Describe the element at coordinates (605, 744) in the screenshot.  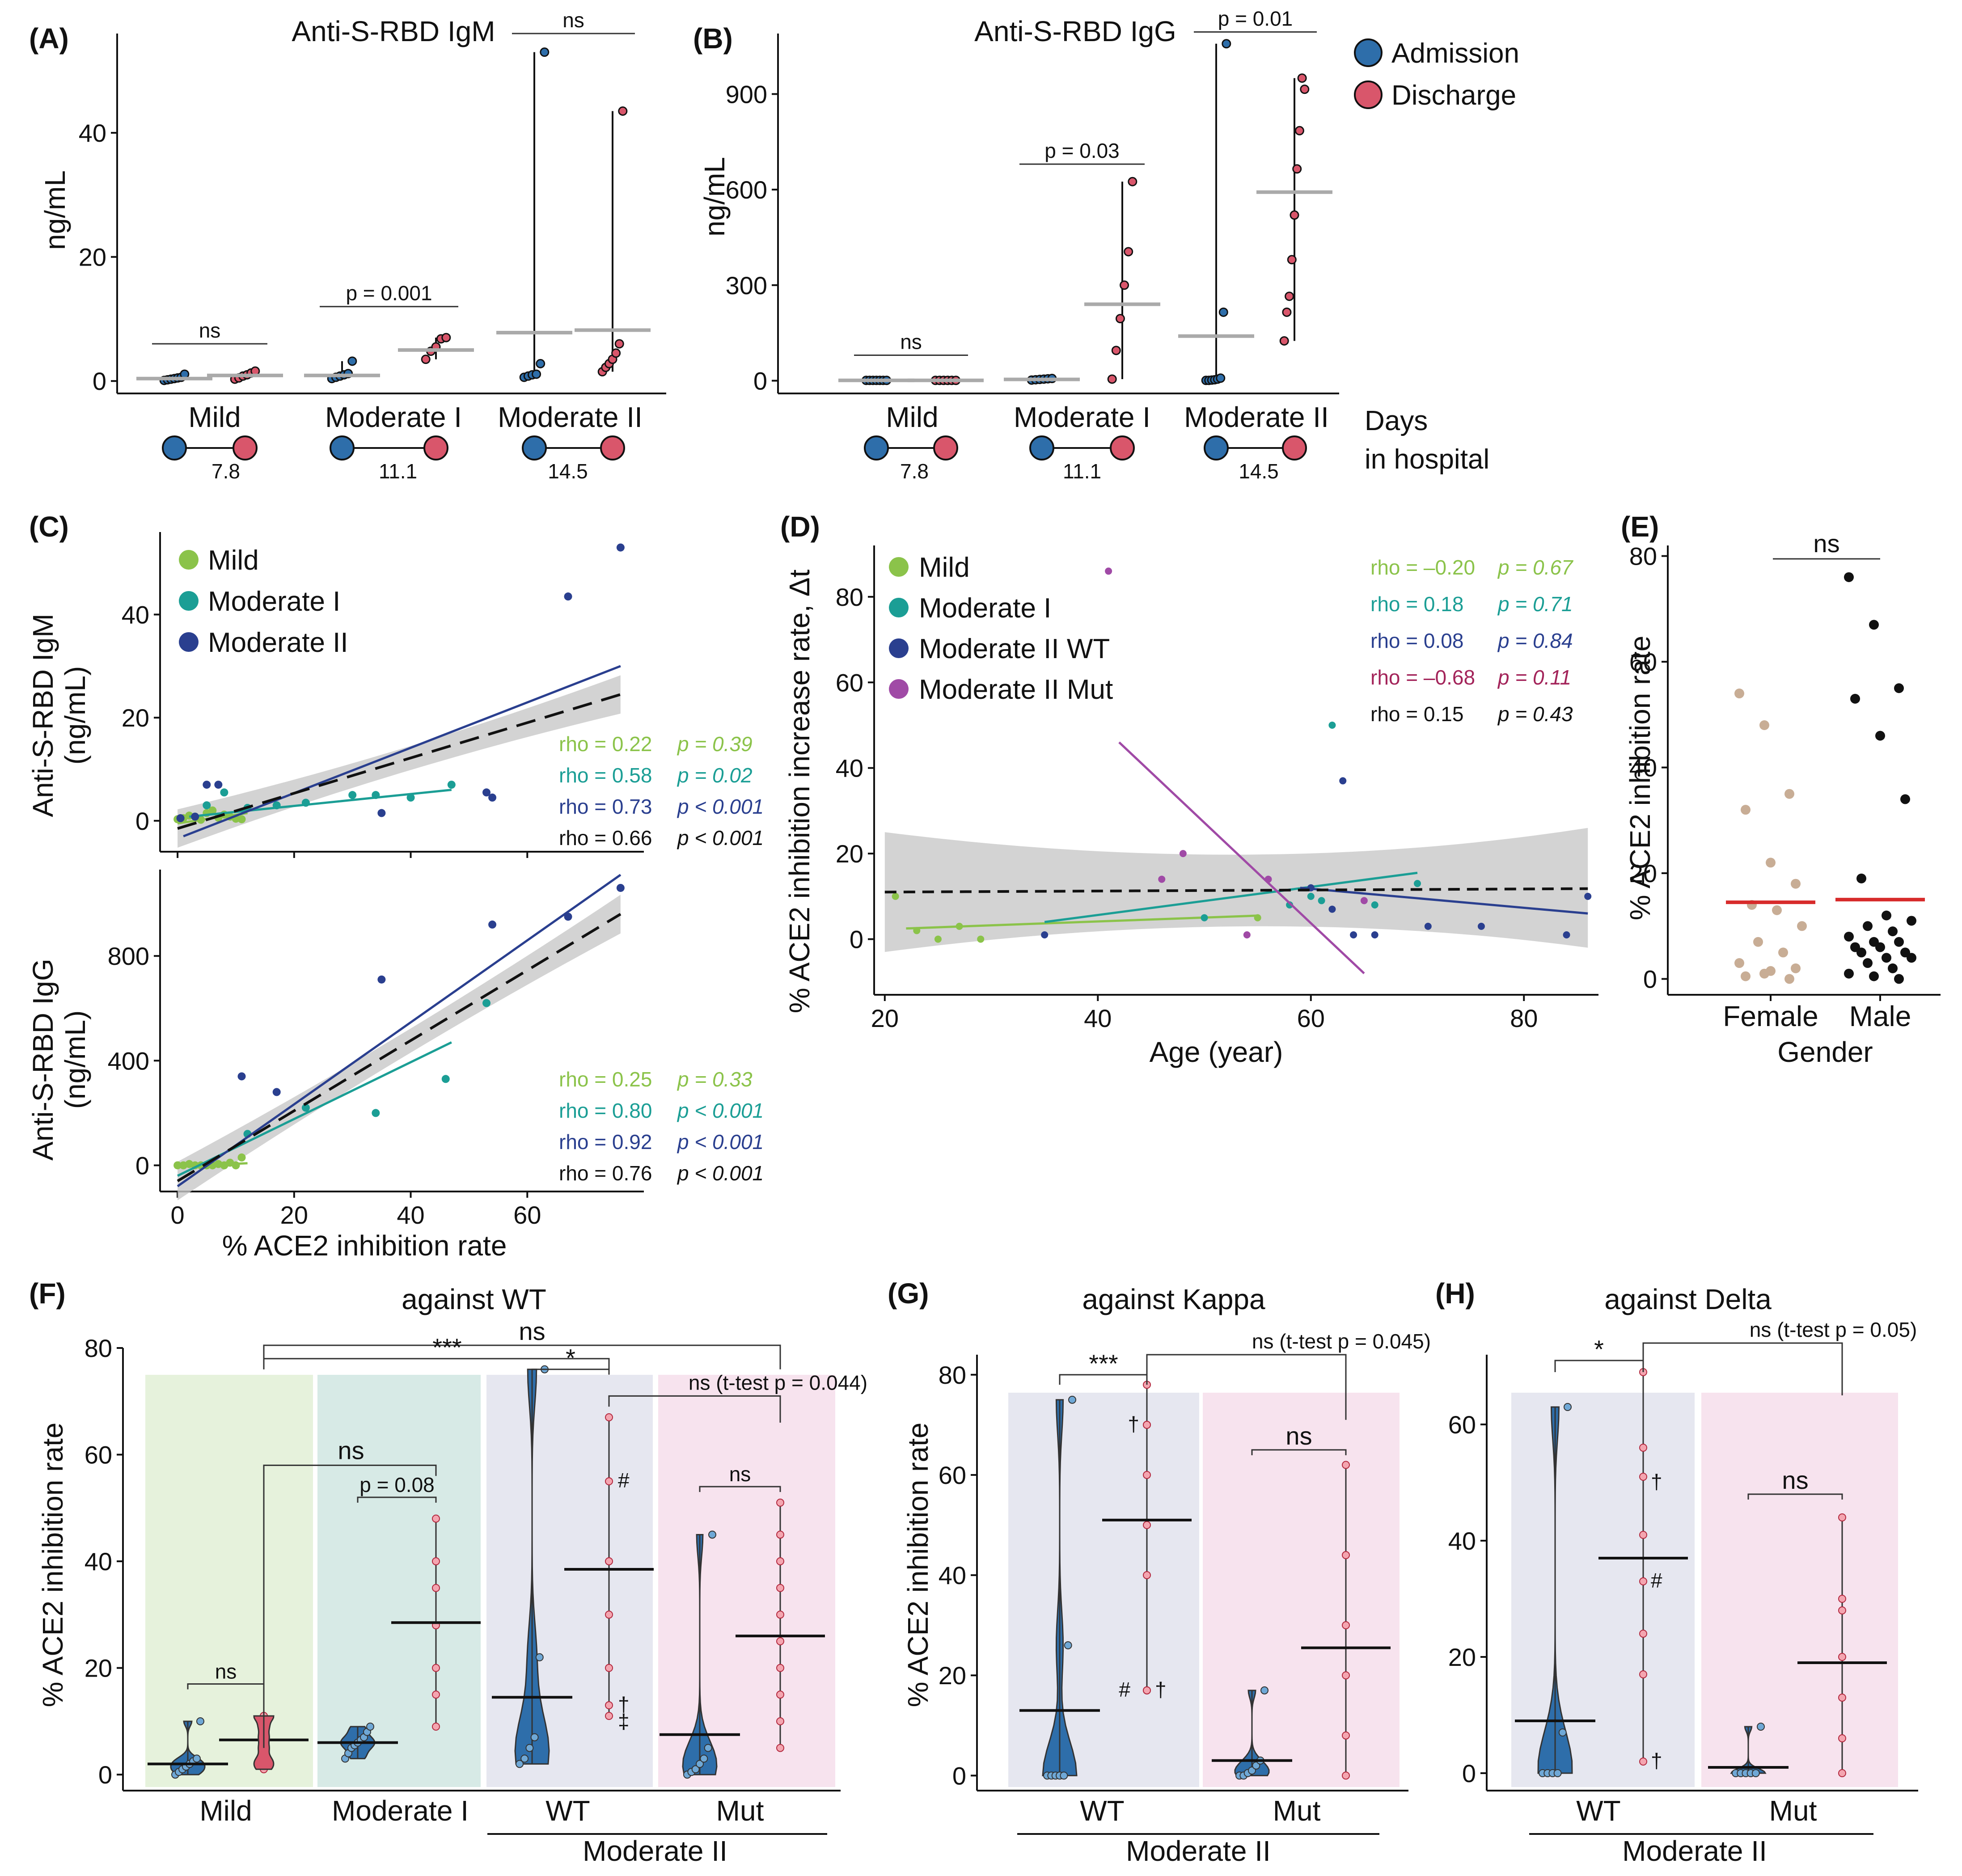
I see `stat-rho: rho = 0.22` at that location.